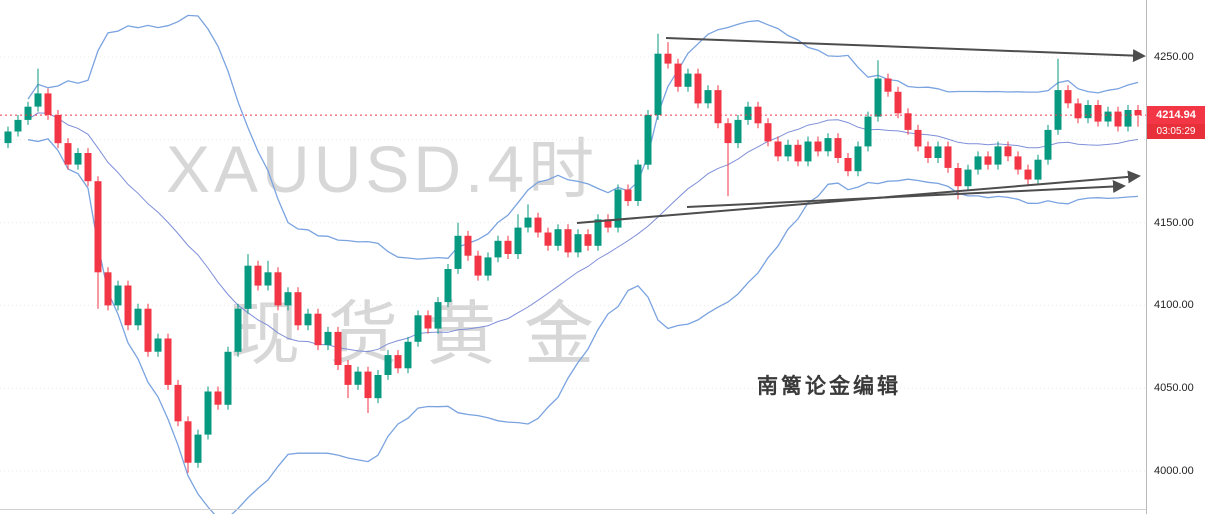 The height and width of the screenshot is (514, 1205). Describe the element at coordinates (1174, 388) in the screenshot. I see `axis-tick-label: 4050.00` at that location.